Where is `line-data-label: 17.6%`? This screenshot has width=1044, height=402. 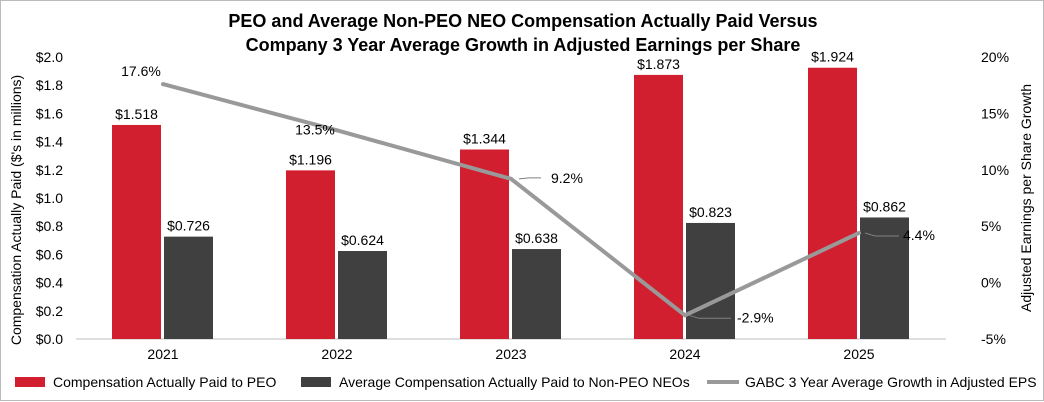 line-data-label: 17.6% is located at coordinates (141, 71).